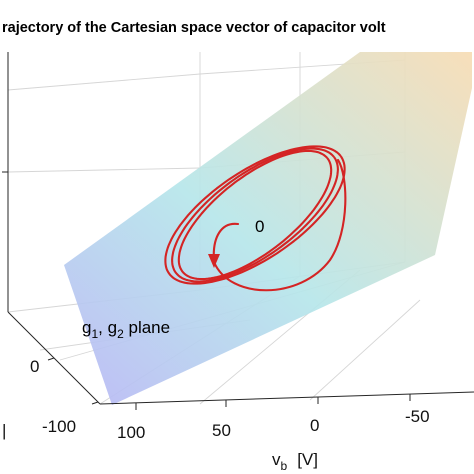 The image size is (474, 474). Describe the element at coordinates (259, 226) in the screenshot. I see `start-point-label: 0` at that location.